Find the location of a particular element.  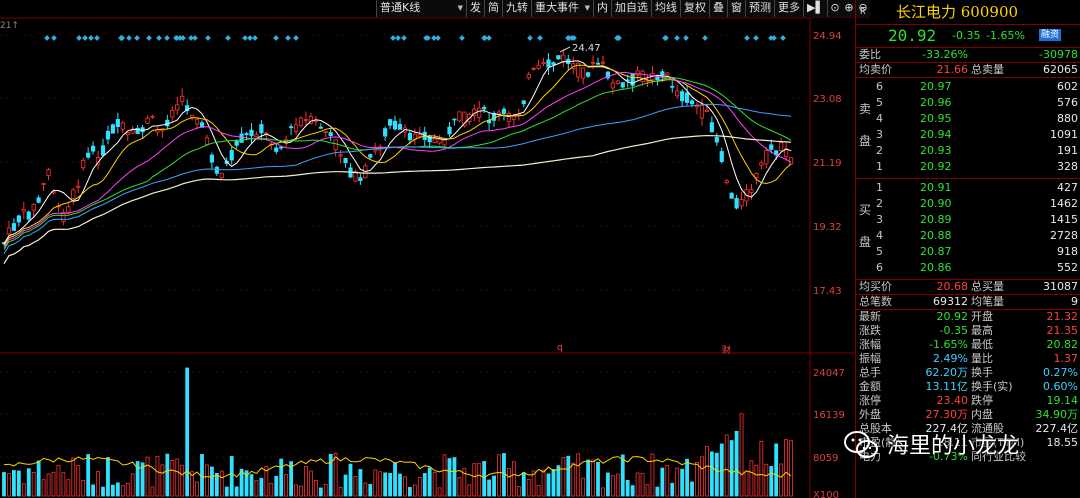

toolbar-btn-more: 更多 is located at coordinates (788, 8).